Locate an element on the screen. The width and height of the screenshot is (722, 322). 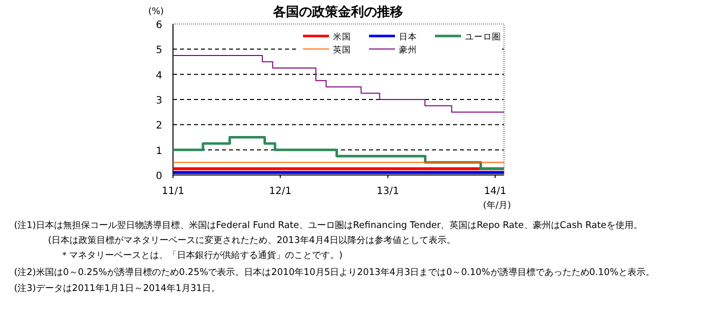
y-tick-label: 0 is located at coordinates (159, 176).